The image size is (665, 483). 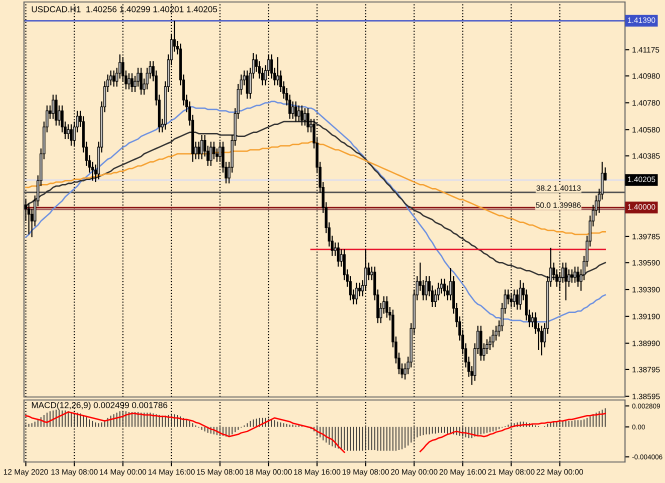 What do you see at coordinates (125, 9) in the screenshot?
I see `chart-title: USDCAD.H1 1.40256 1.40299 1.40201 1.40205` at bounding box center [125, 9].